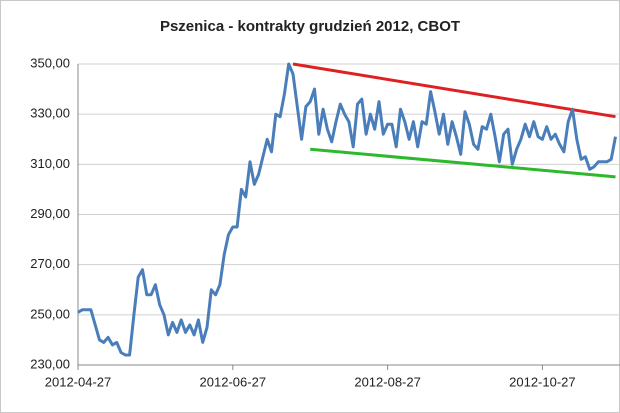 This screenshot has height=413, width=620. What do you see at coordinates (542, 381) in the screenshot?
I see `x-tick-label: 2012-10-27` at bounding box center [542, 381].